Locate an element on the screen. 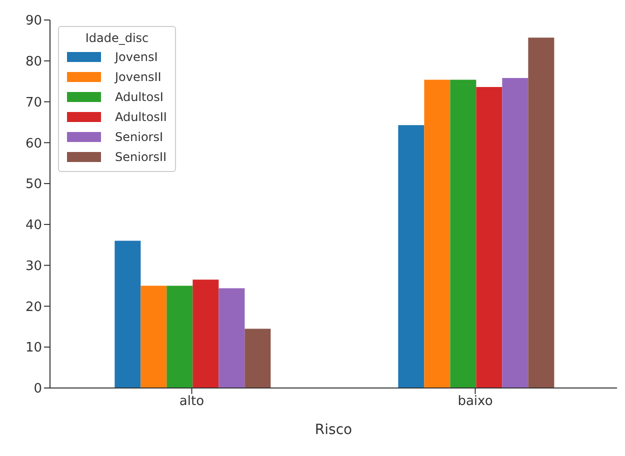  y-tick-label: 60 is located at coordinates (33, 144).